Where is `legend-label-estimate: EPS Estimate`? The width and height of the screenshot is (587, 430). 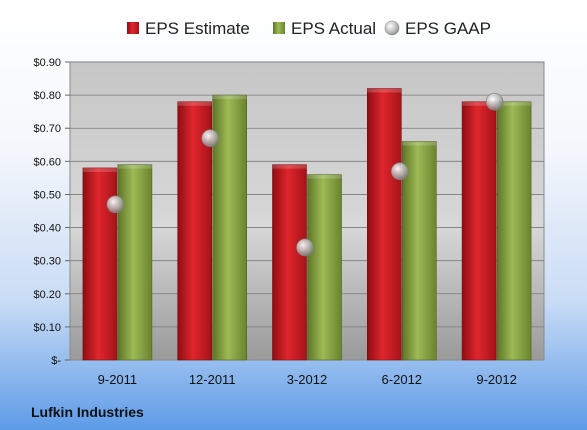 legend-label-estimate: EPS Estimate is located at coordinates (197, 28).